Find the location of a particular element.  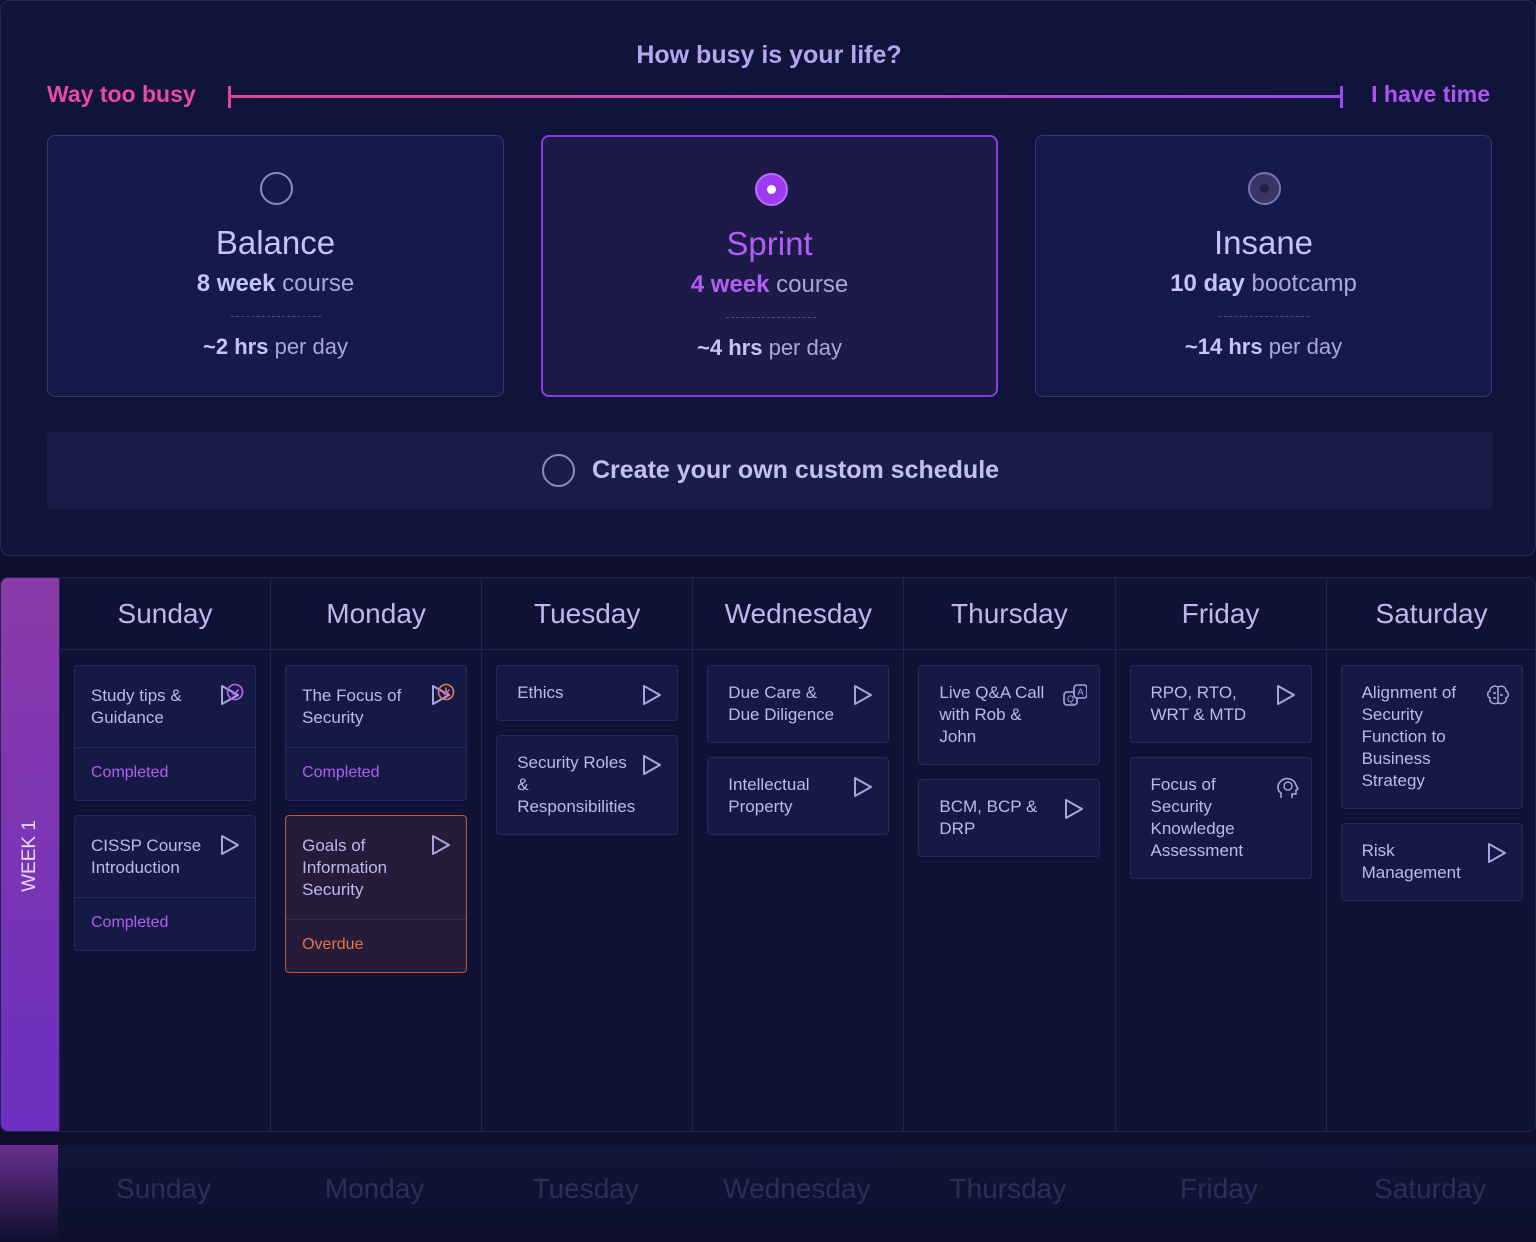

task-title: RPO, RTO, WRT & MTD is located at coordinates (1221, 704).